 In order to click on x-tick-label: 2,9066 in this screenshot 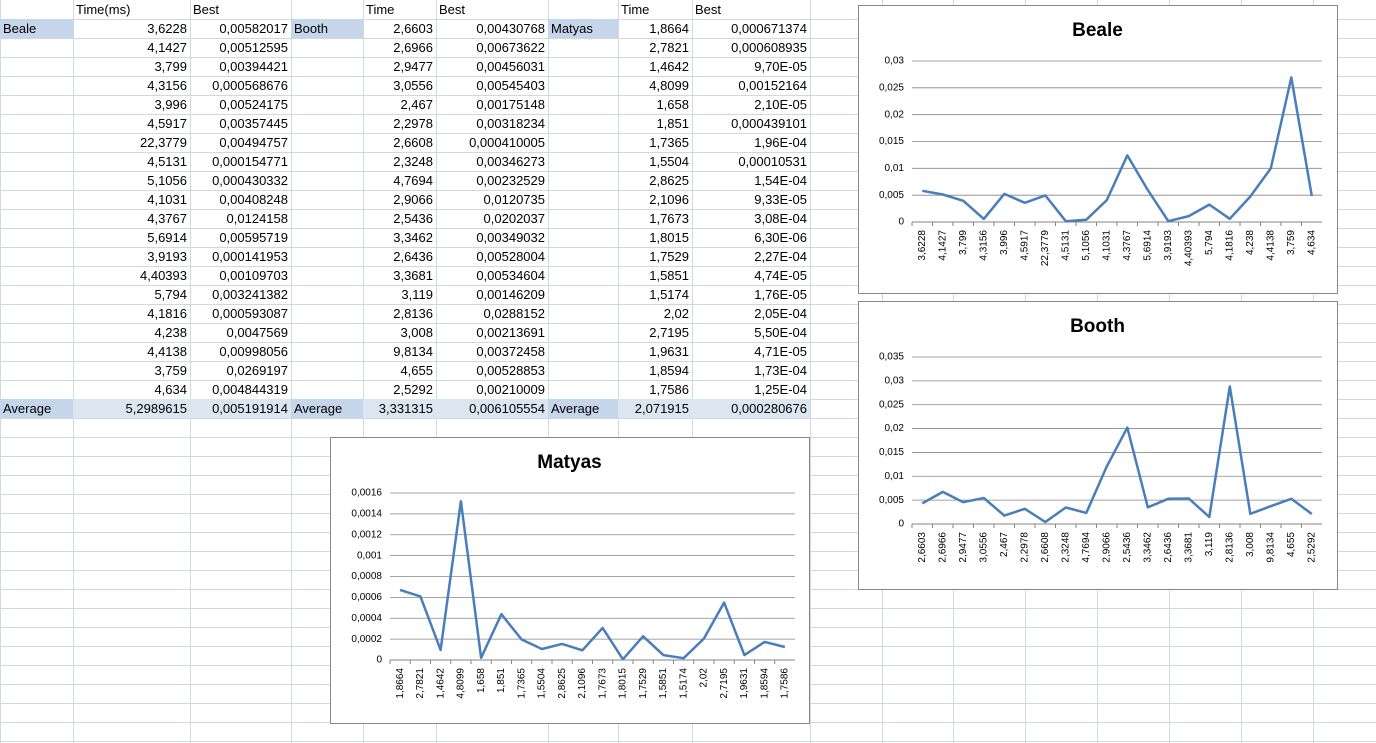, I will do `click(1106, 547)`.